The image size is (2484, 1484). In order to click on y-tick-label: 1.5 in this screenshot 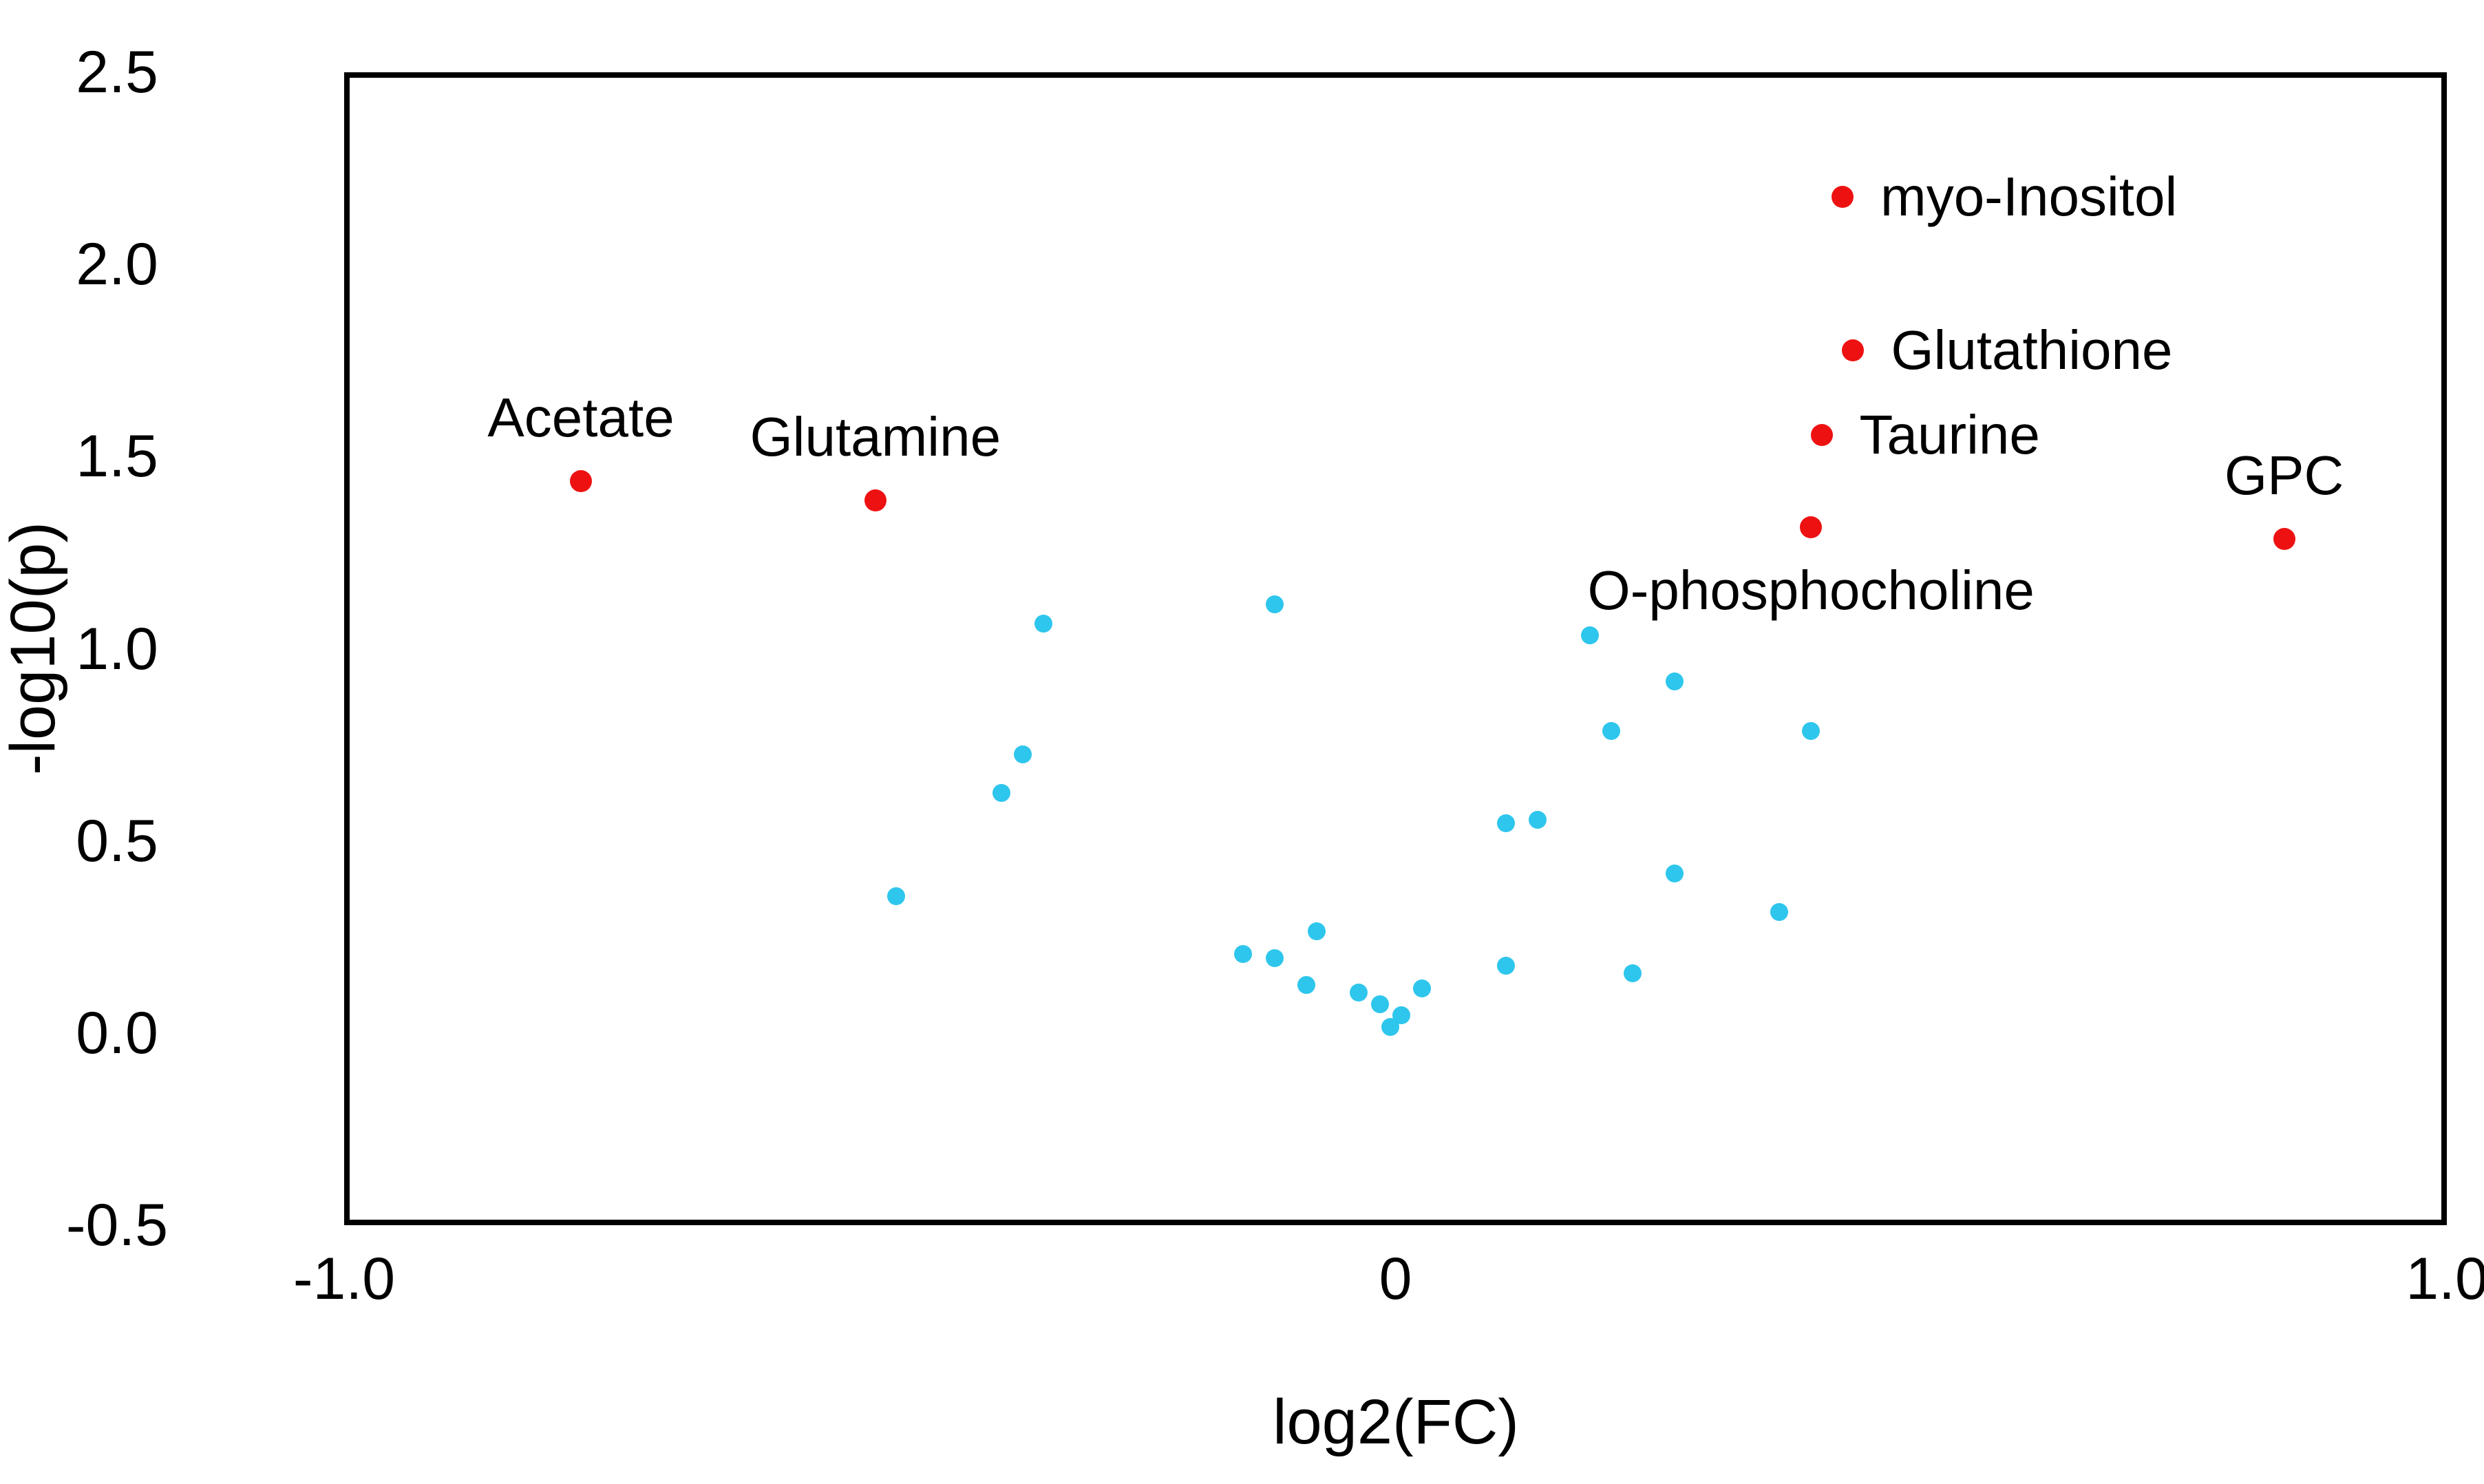, I will do `click(117, 456)`.